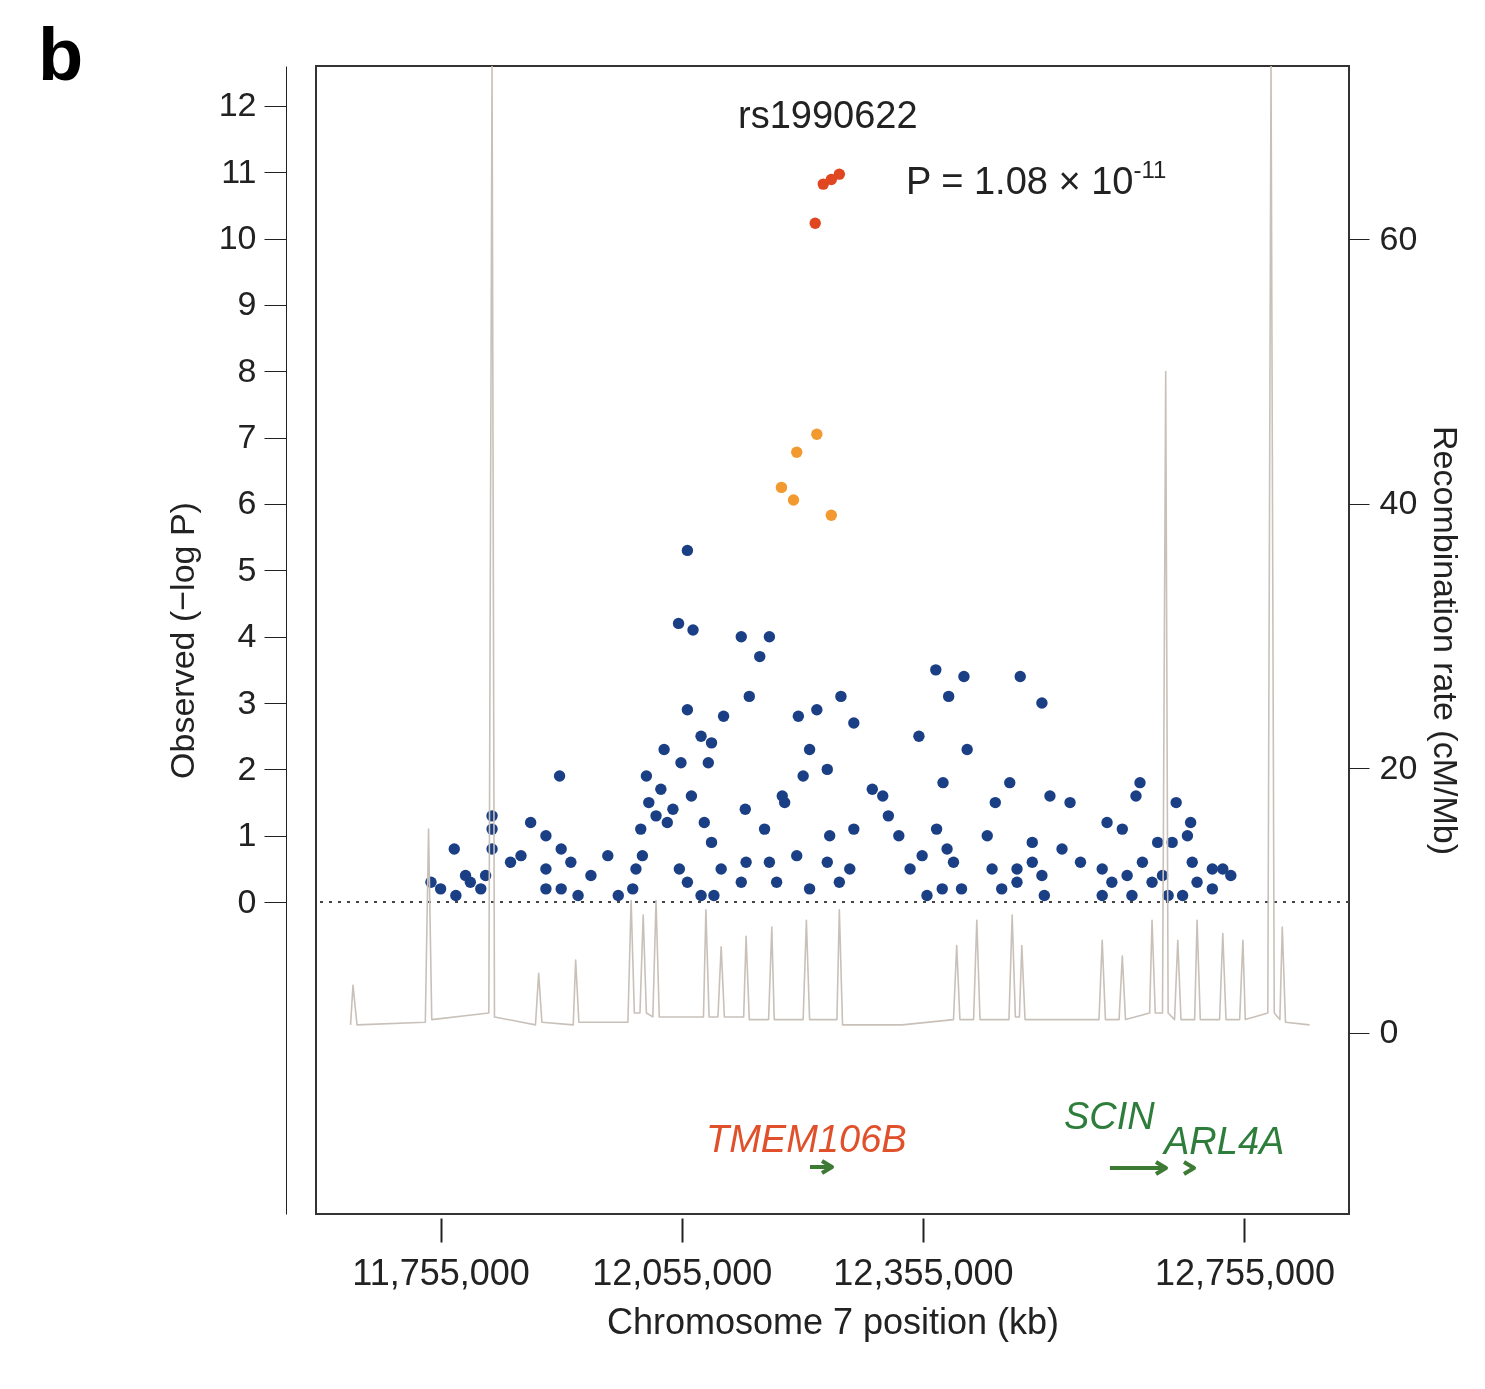 Image resolution: width=1485 pixels, height=1389 pixels. I want to click on x-tick-label: 11,755,000, so click(441, 1272).